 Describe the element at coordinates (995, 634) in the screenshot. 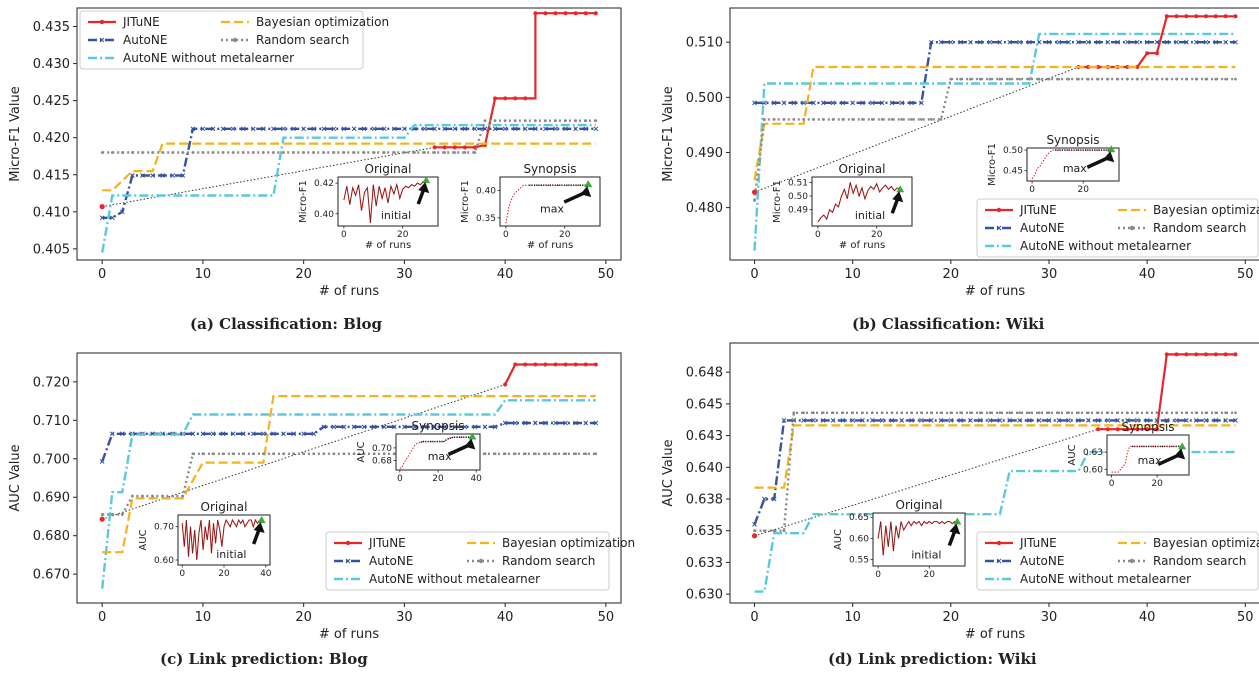

I see `x-axis-label-d: # of runs` at that location.